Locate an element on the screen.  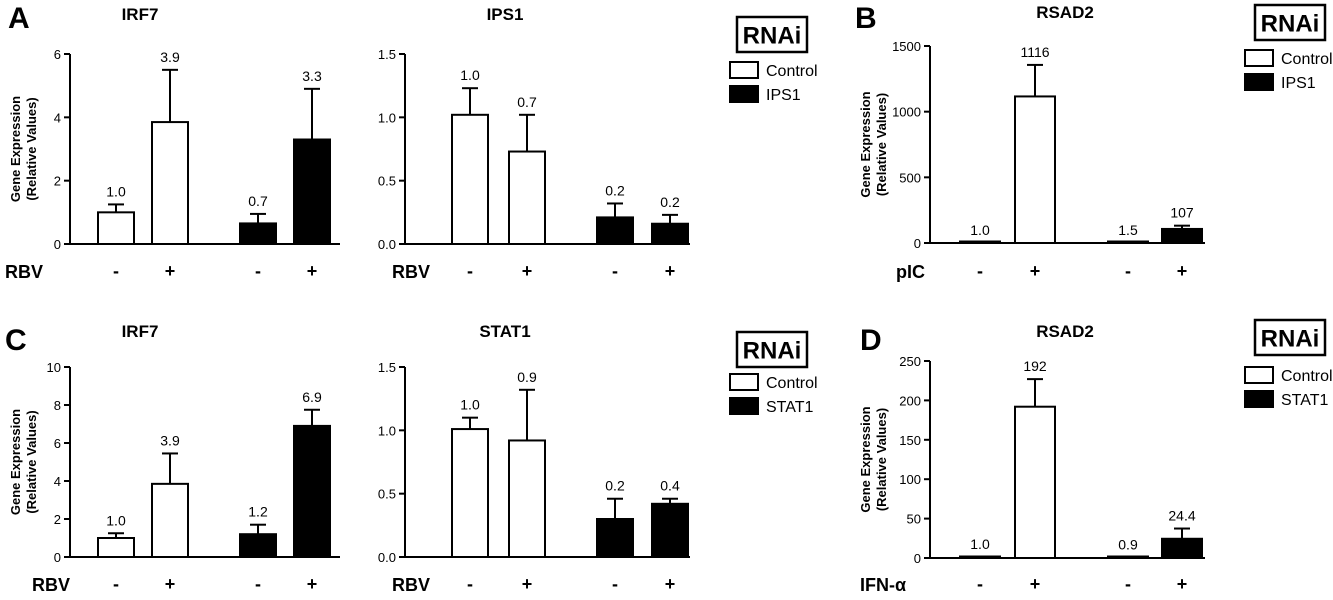
data-label: 3.3 is located at coordinates (312, 76).